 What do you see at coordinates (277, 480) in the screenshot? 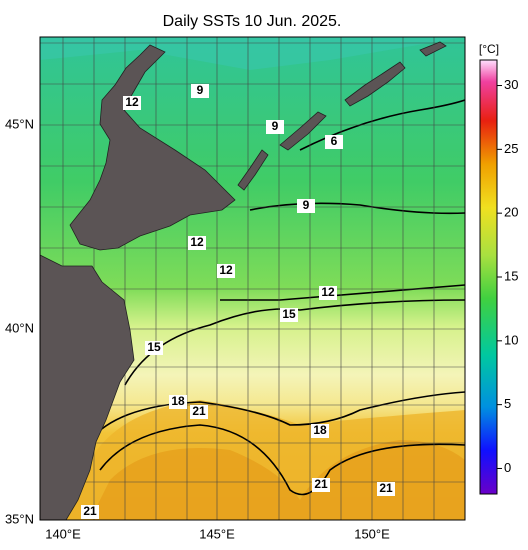
I see `warm-core` at bounding box center [277, 480].